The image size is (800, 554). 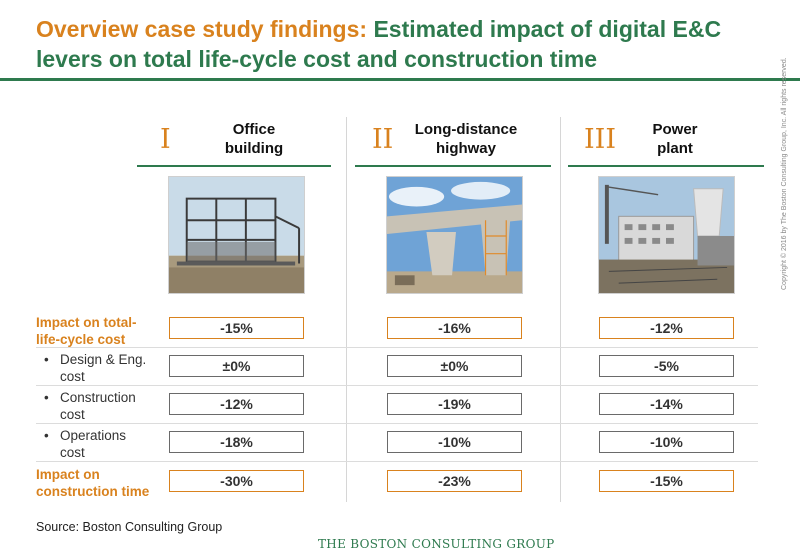 I want to click on row-label-construction-time: Impact on construction time, so click(x=92, y=483).